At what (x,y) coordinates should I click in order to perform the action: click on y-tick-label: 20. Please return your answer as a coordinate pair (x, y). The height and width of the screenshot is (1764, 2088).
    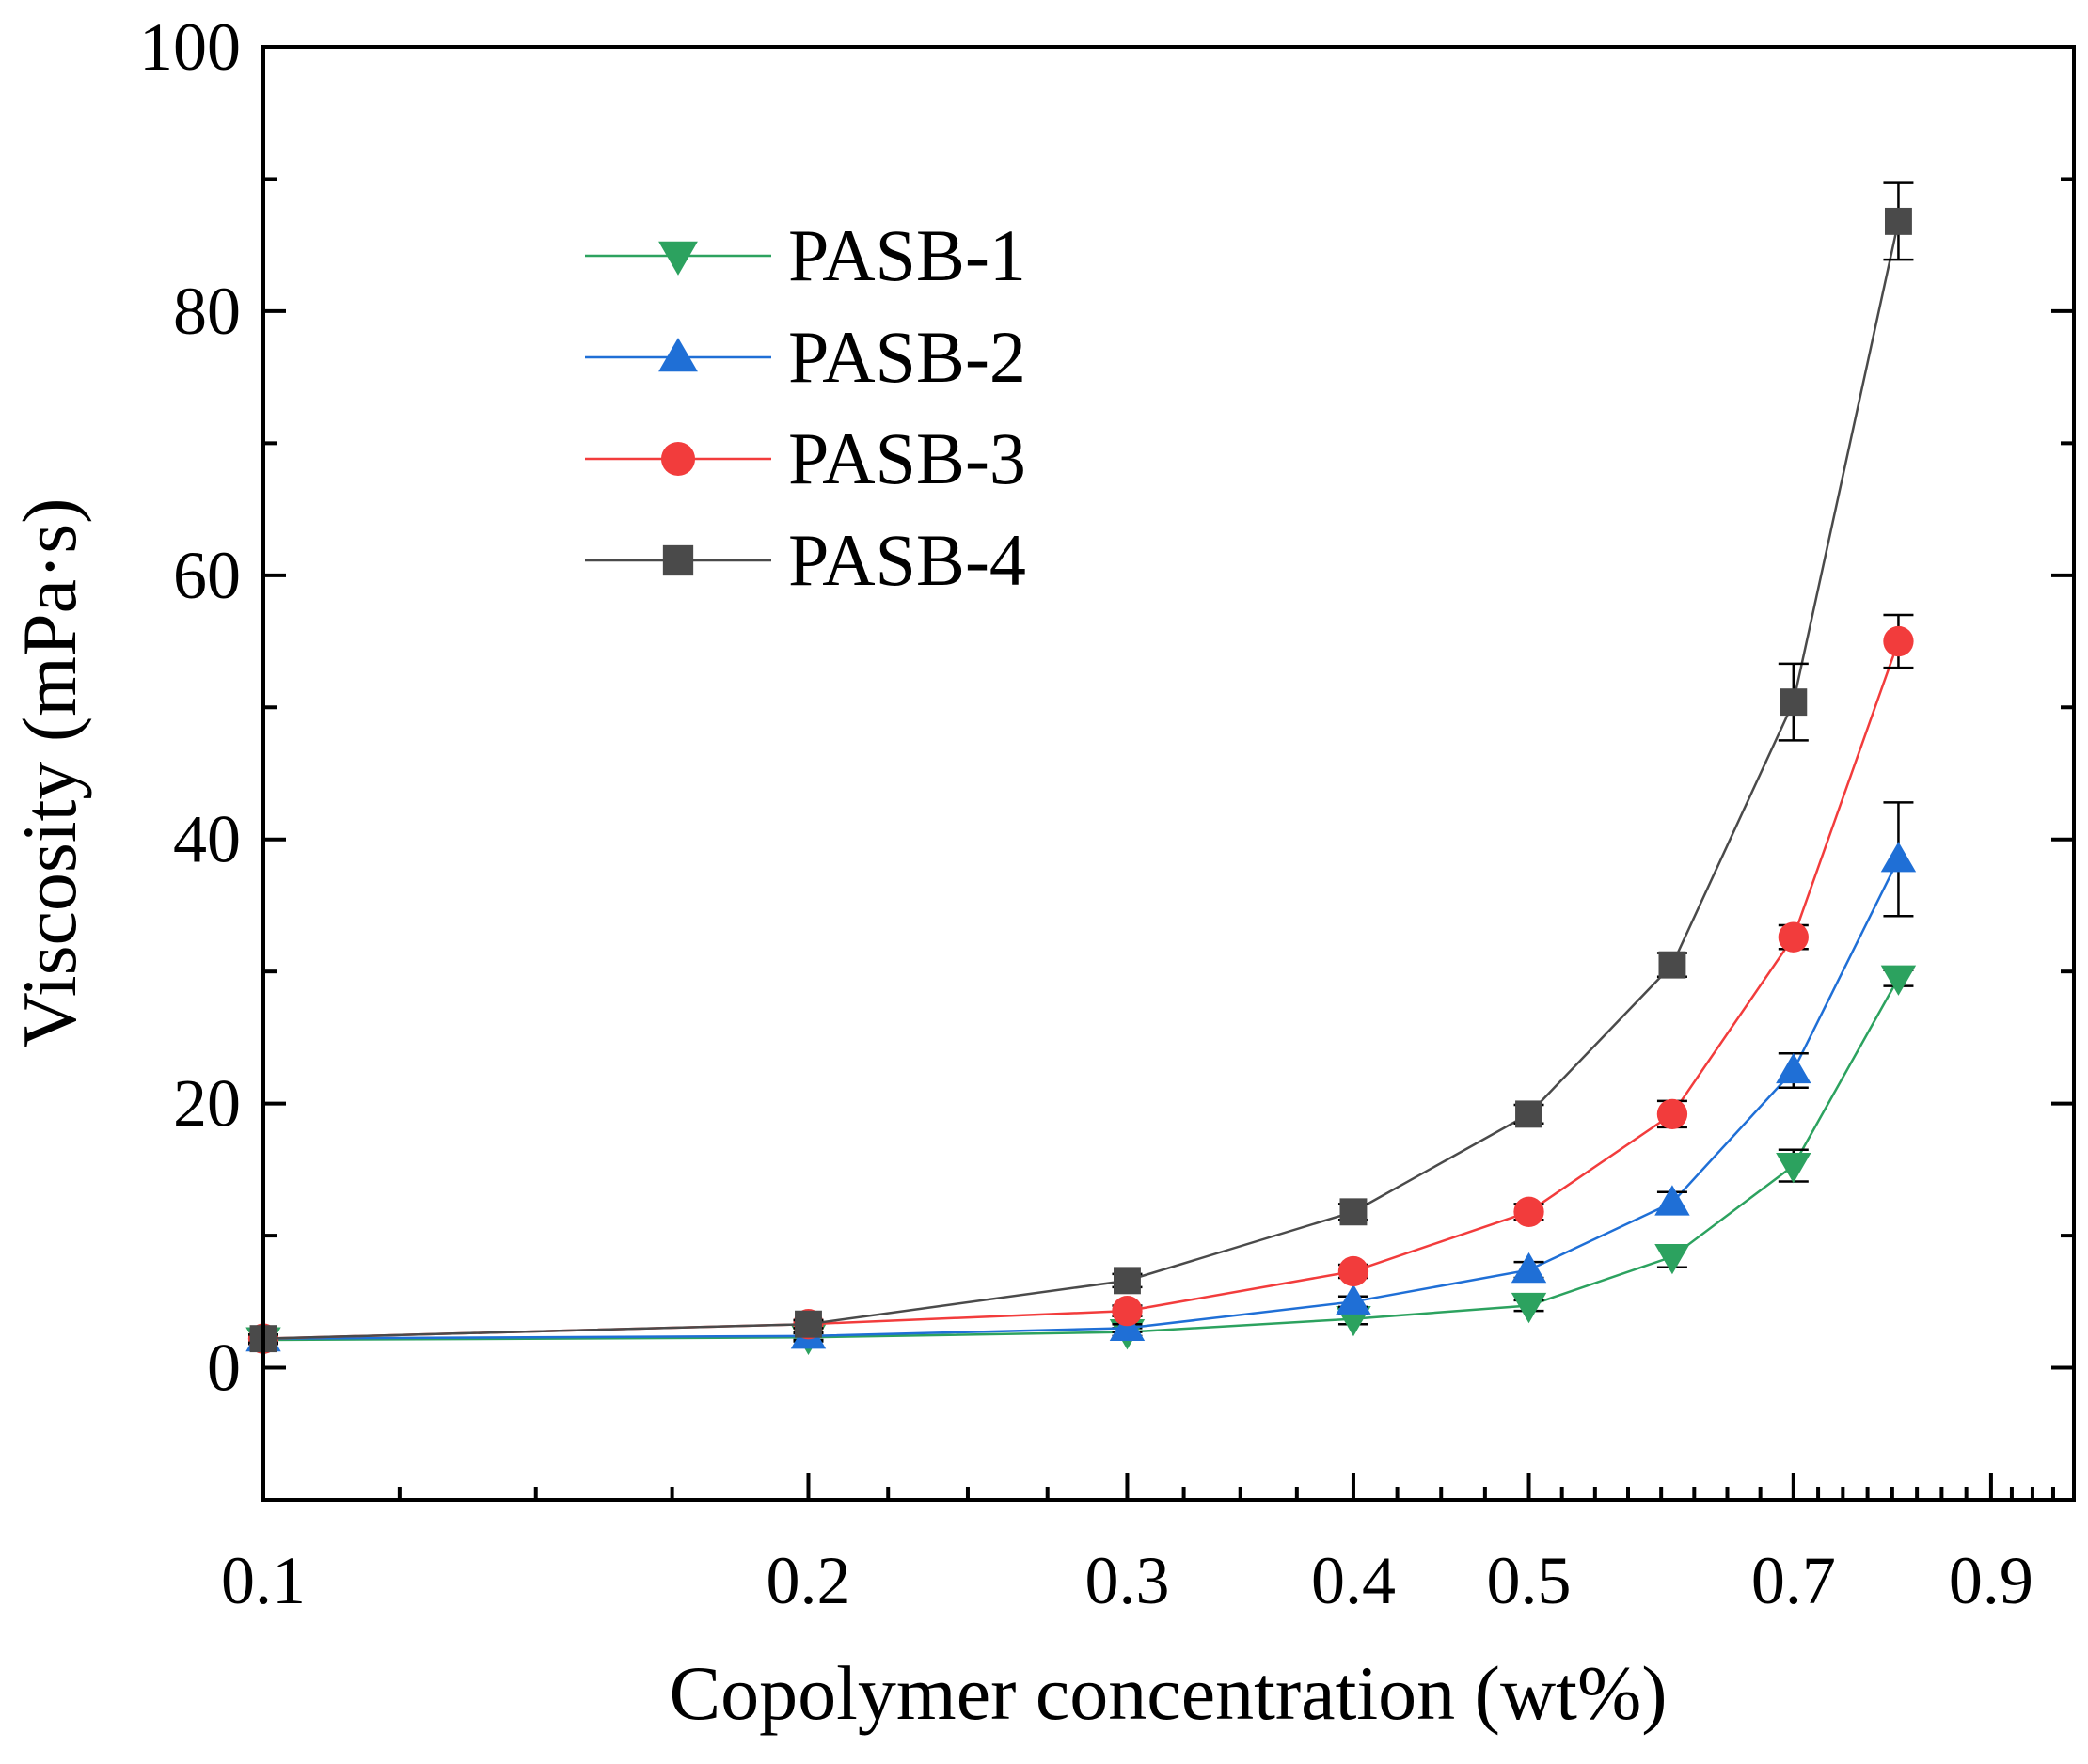
    Looking at the image, I should click on (207, 1104).